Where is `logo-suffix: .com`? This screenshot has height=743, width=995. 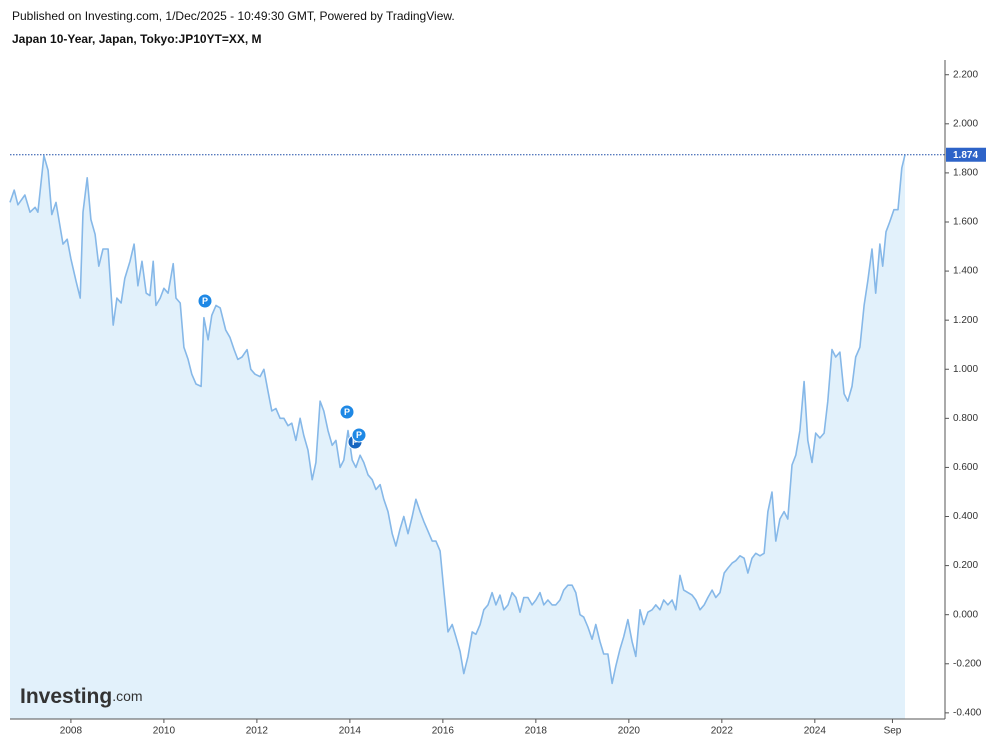 logo-suffix: .com is located at coordinates (127, 696).